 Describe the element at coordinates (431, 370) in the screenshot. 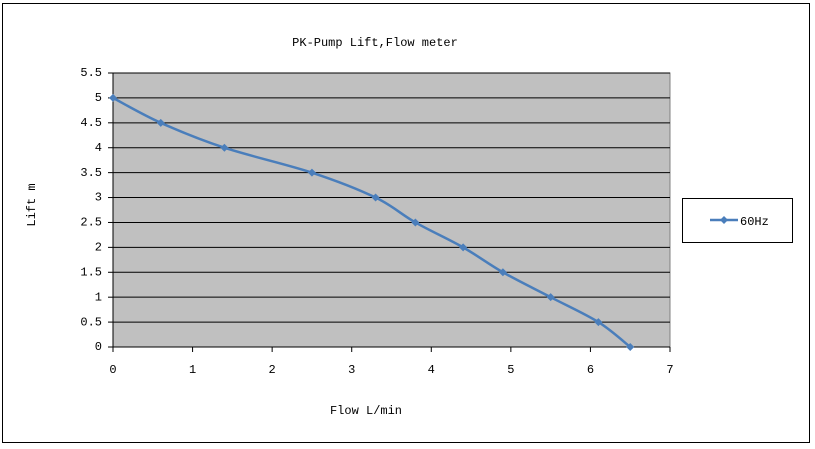

I see `x-tick-label: 4` at that location.